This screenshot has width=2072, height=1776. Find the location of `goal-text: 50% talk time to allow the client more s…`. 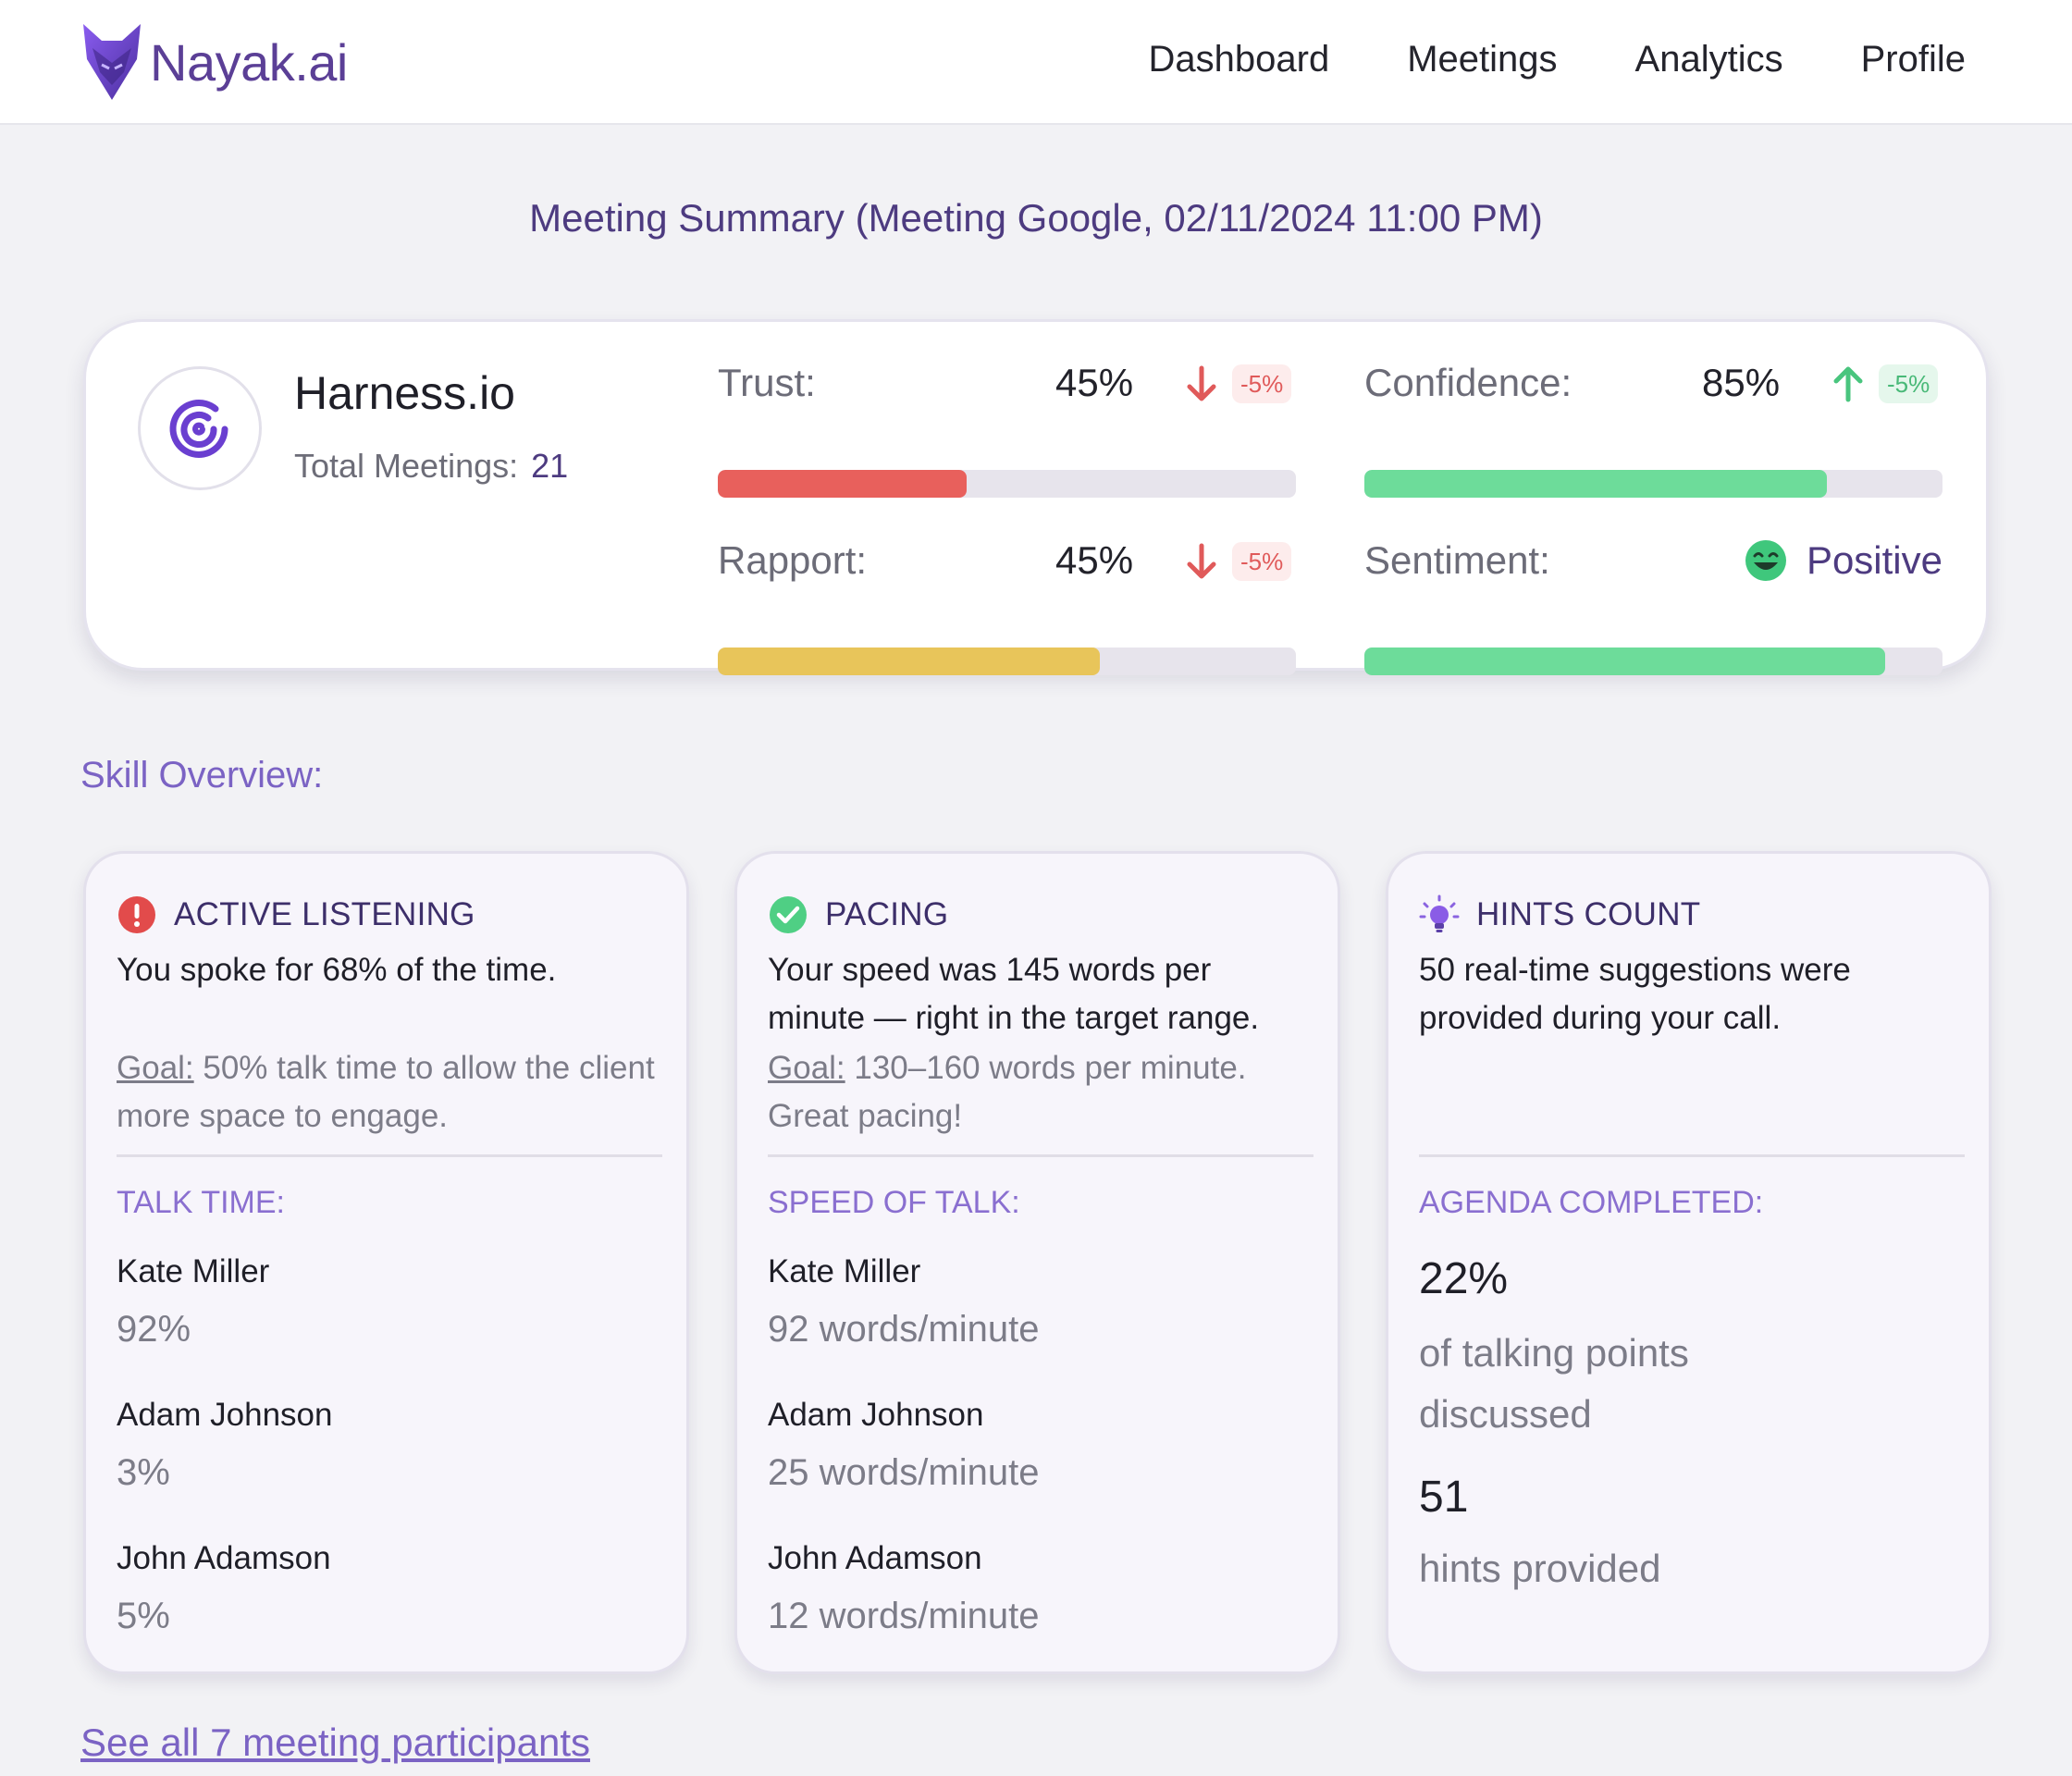

goal-text: 50% talk time to allow the client more s… is located at coordinates (386, 1092).